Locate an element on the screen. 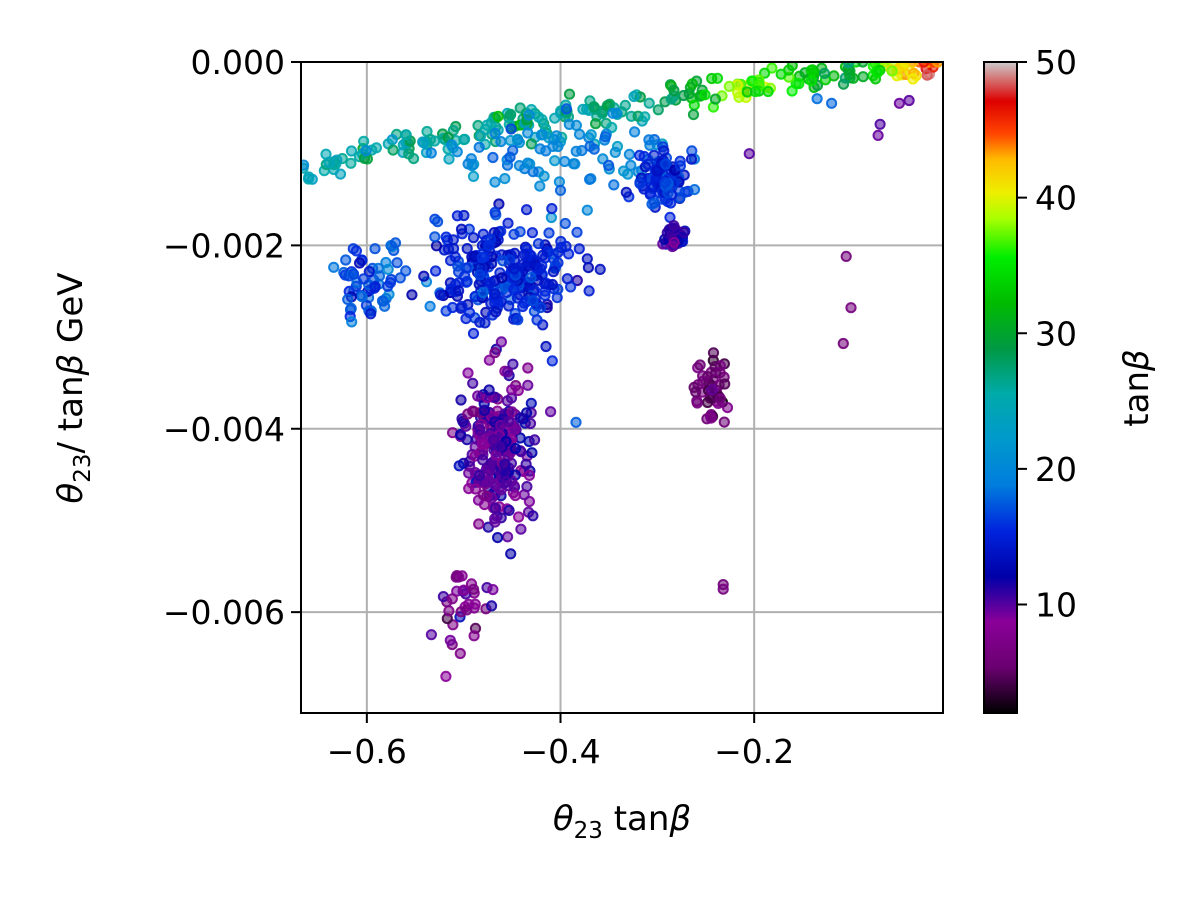 Image resolution: width=1200 pixels, height=900 pixels. colorbar-tick-label: 10 is located at coordinates (1056, 605).